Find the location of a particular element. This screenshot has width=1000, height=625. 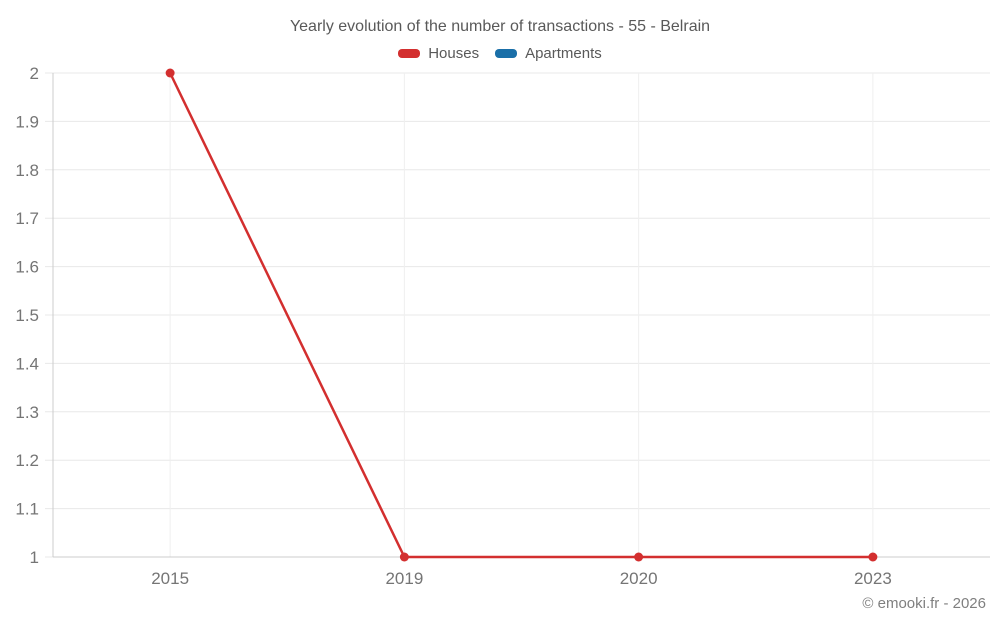

houses-swatch-icon is located at coordinates (409, 53).